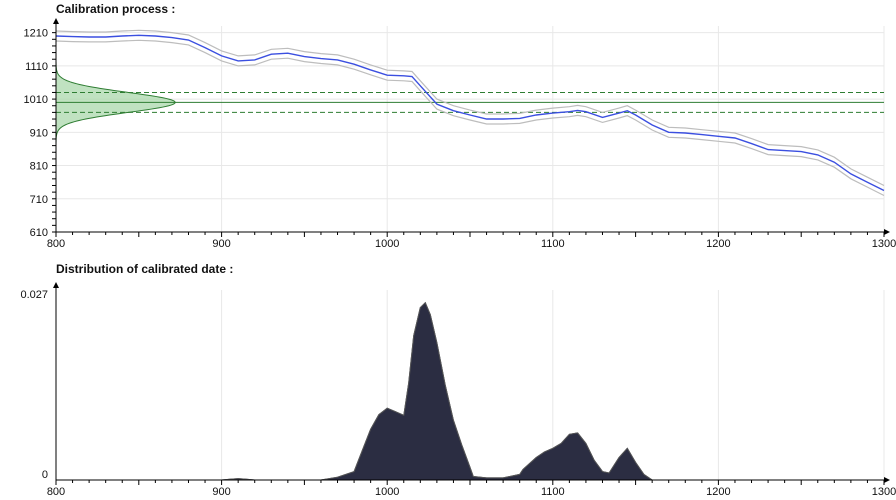  Describe the element at coordinates (145, 269) in the screenshot. I see `distribution-chart-title: Distribution of calibrated date :` at that location.